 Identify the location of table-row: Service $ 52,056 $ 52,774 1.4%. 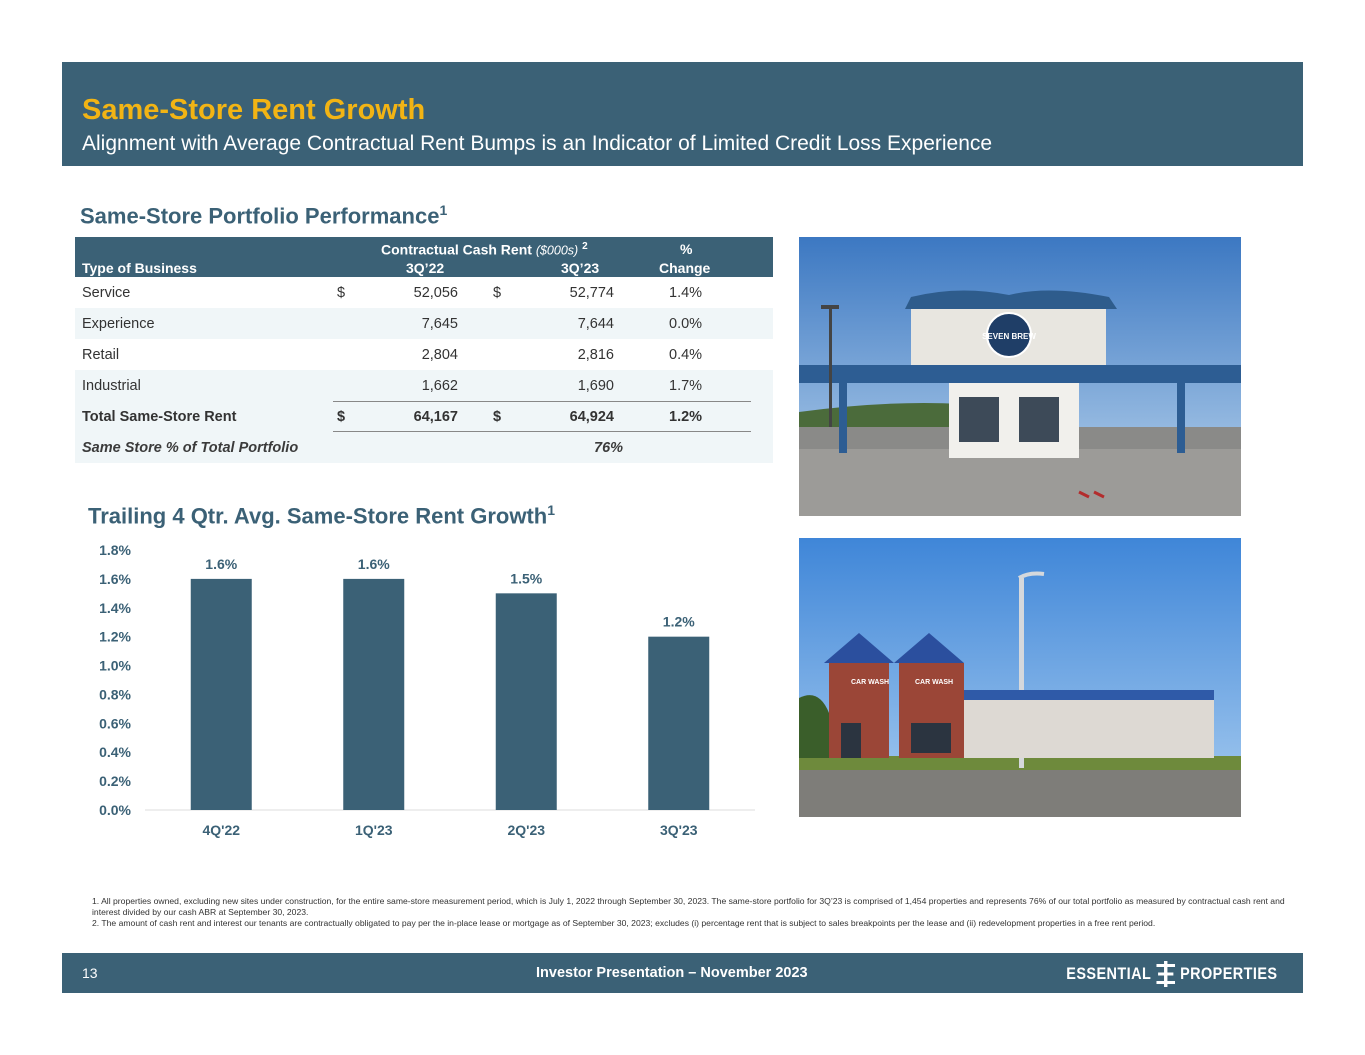
(424, 292).